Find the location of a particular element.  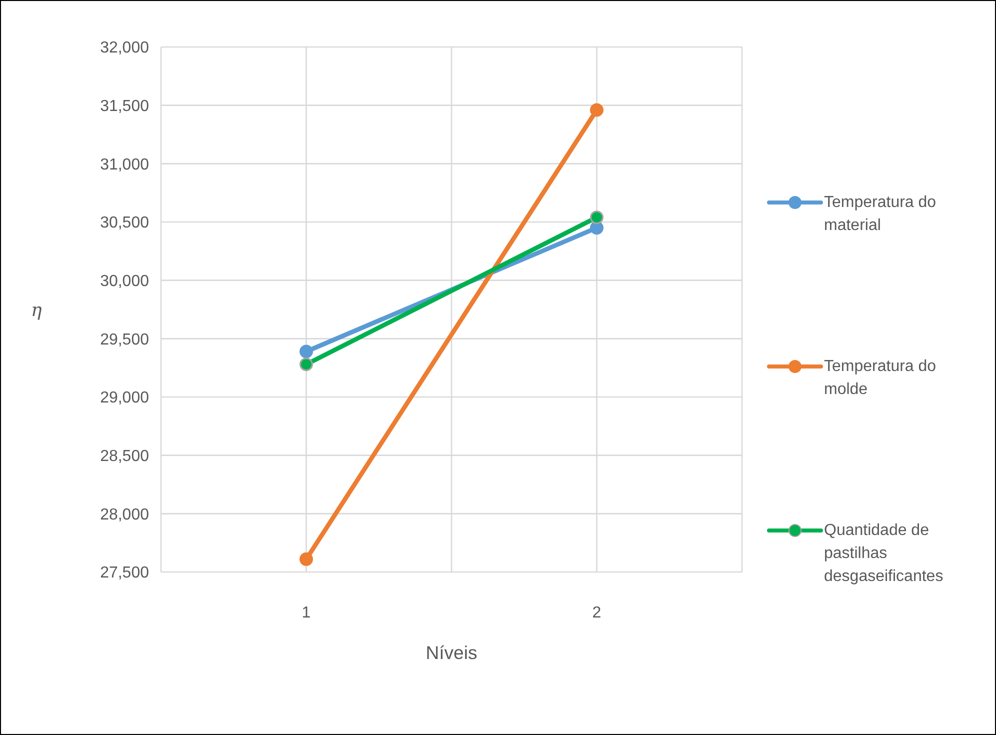

x-tick-label: 1 is located at coordinates (306, 613).